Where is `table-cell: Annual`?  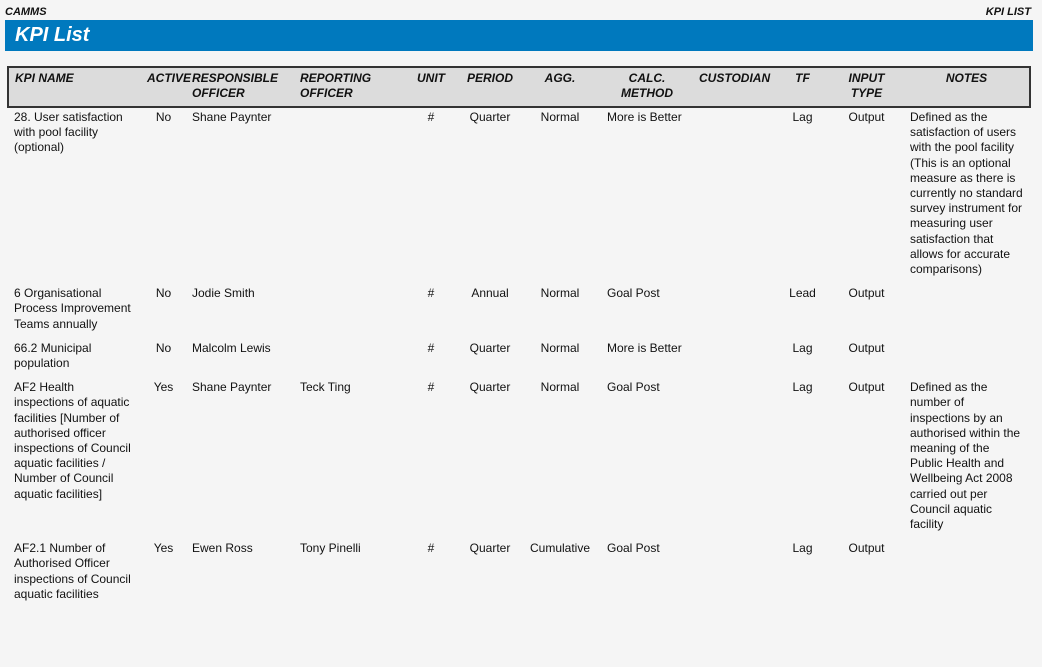
table-cell: Annual is located at coordinates (490, 293).